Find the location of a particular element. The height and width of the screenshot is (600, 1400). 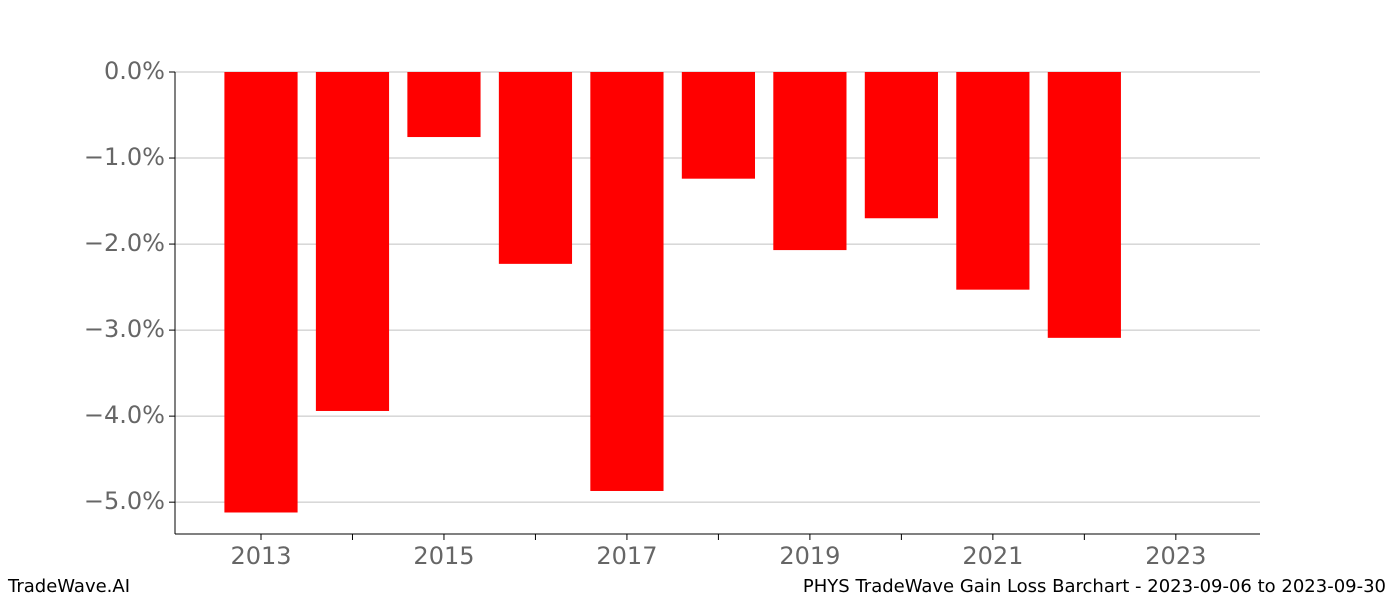

y-tick-label: 0.0% is located at coordinates (134, 71).